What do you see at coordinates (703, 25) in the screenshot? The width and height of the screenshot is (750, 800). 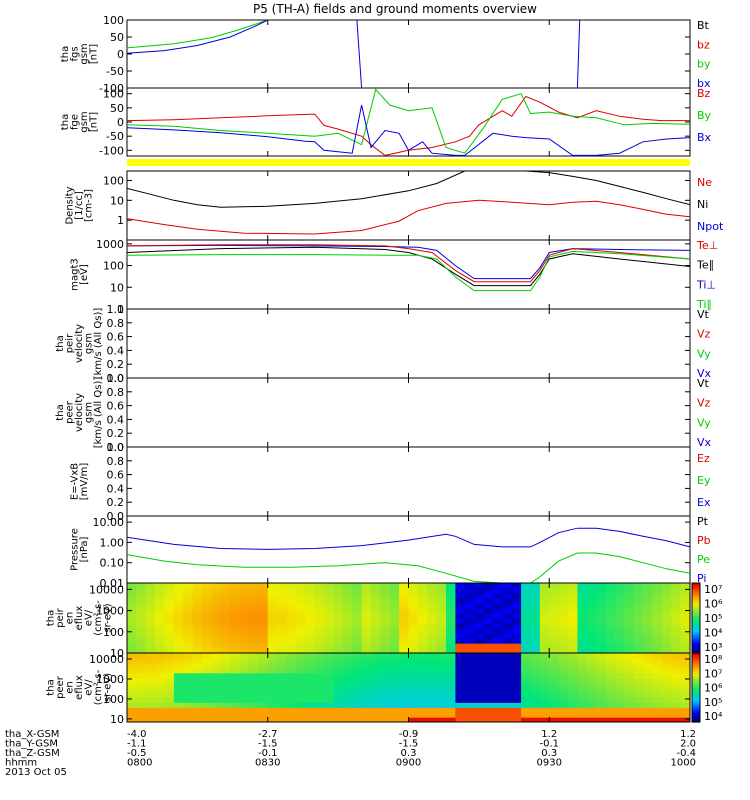 I see `legend-entry: Bt` at bounding box center [703, 25].